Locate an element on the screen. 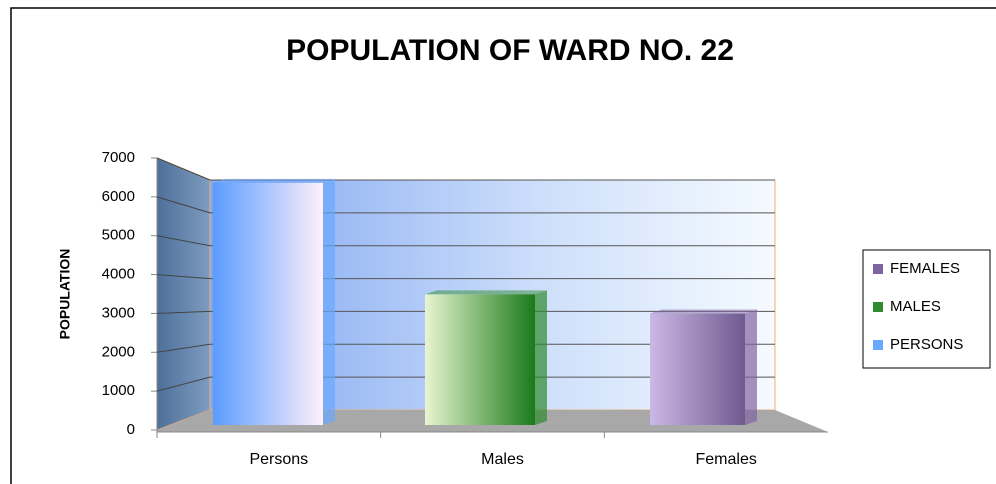  y-tick-label: 7000 is located at coordinates (118, 157).